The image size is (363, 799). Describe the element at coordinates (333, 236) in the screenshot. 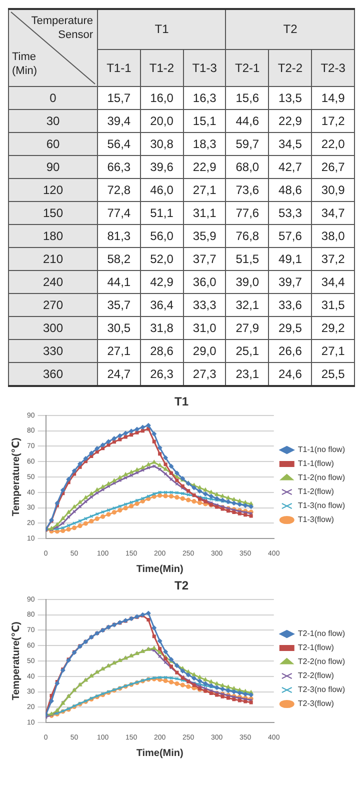

I see `data-label: 38,0` at that location.